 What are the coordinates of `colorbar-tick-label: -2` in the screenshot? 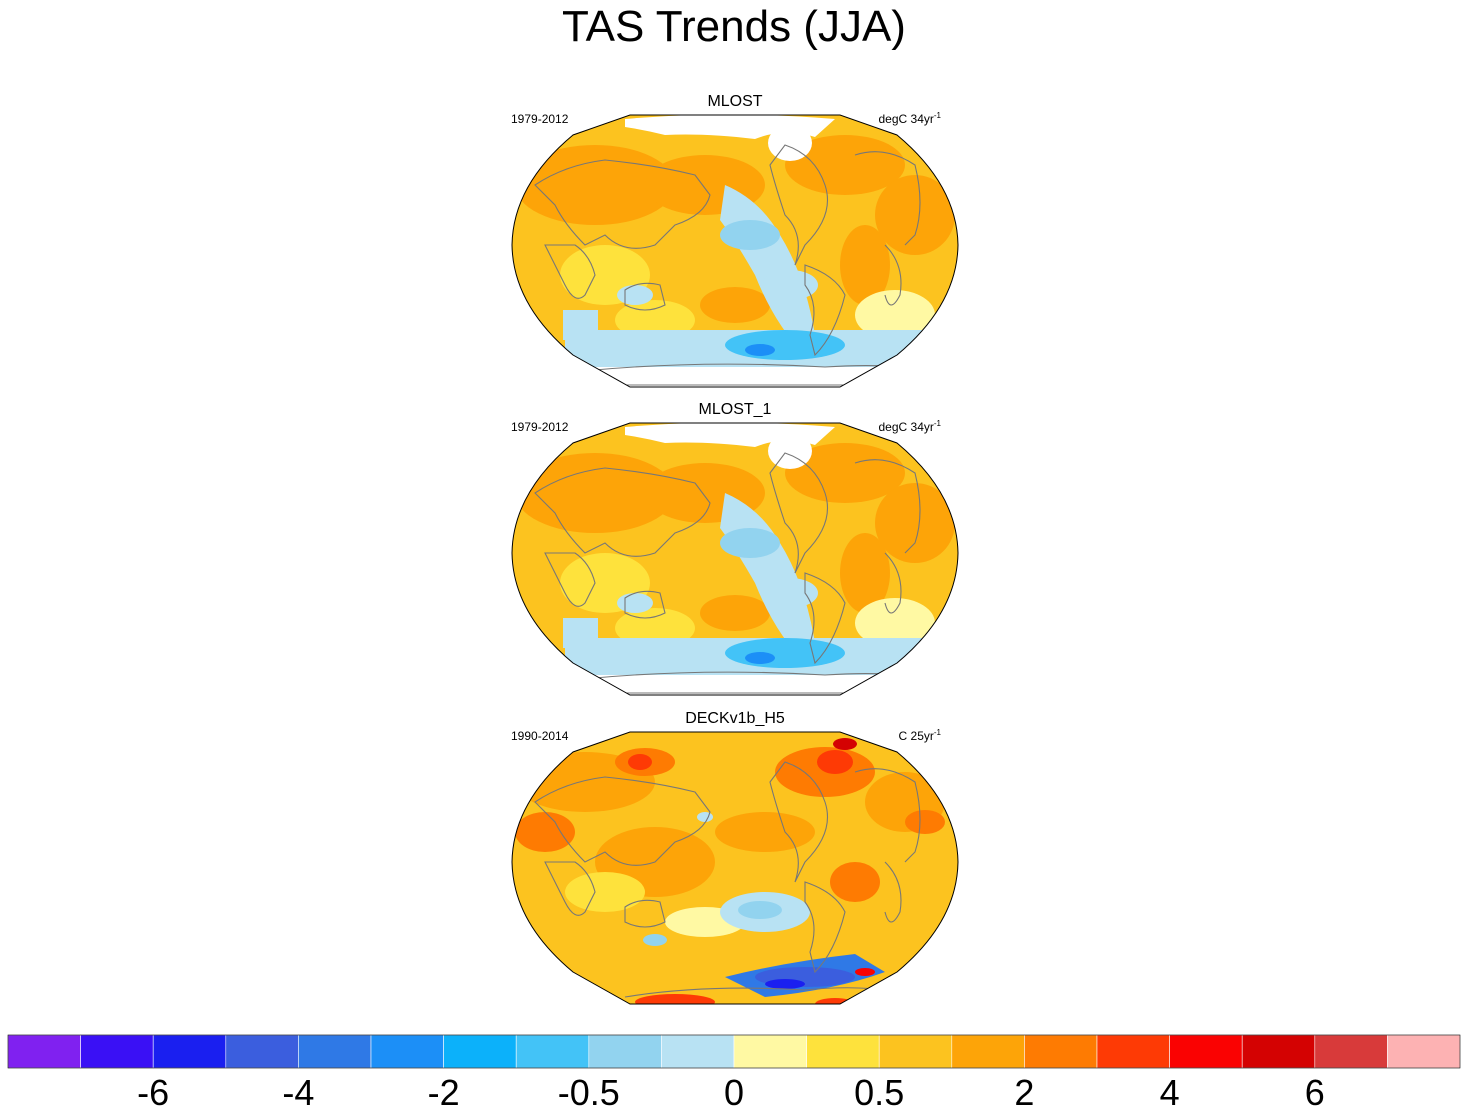 It's located at (443, 1092).